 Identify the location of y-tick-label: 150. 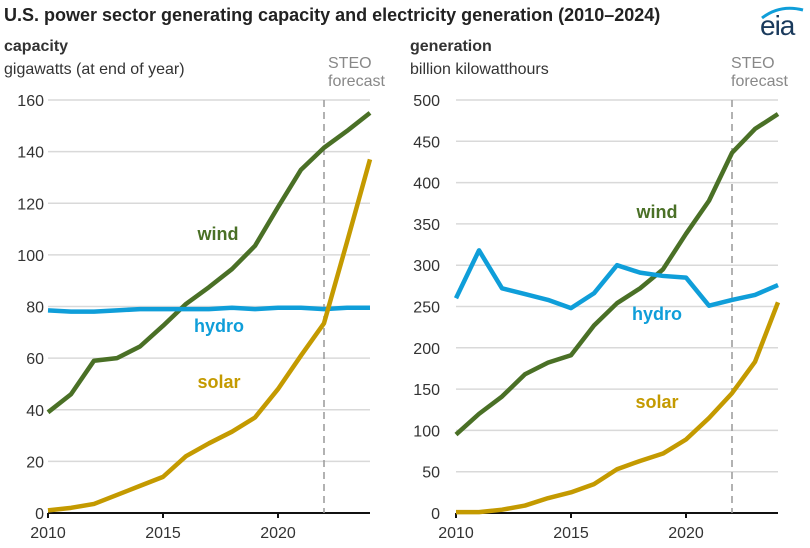
(426, 390).